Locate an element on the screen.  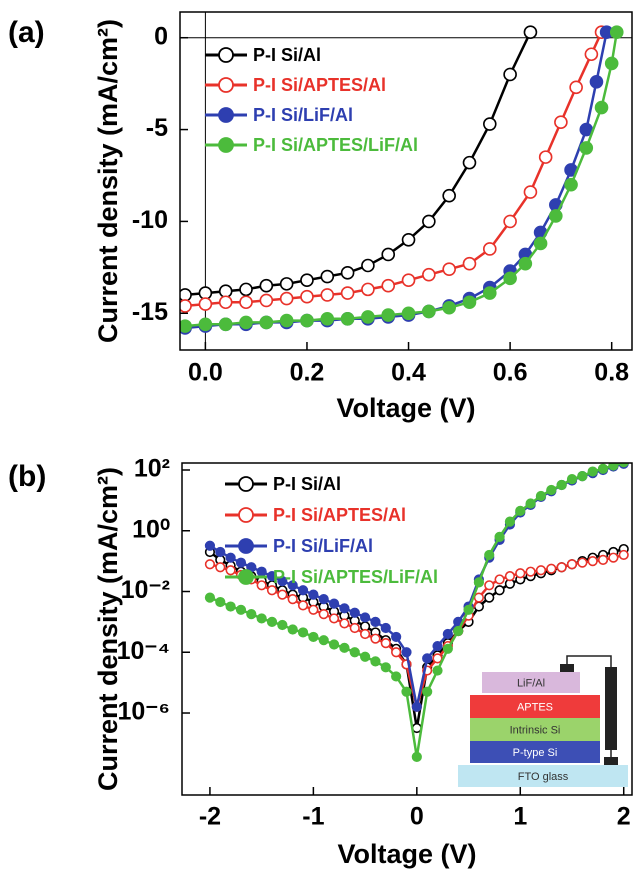
y-tick-label: -5 is located at coordinates (157, 128).